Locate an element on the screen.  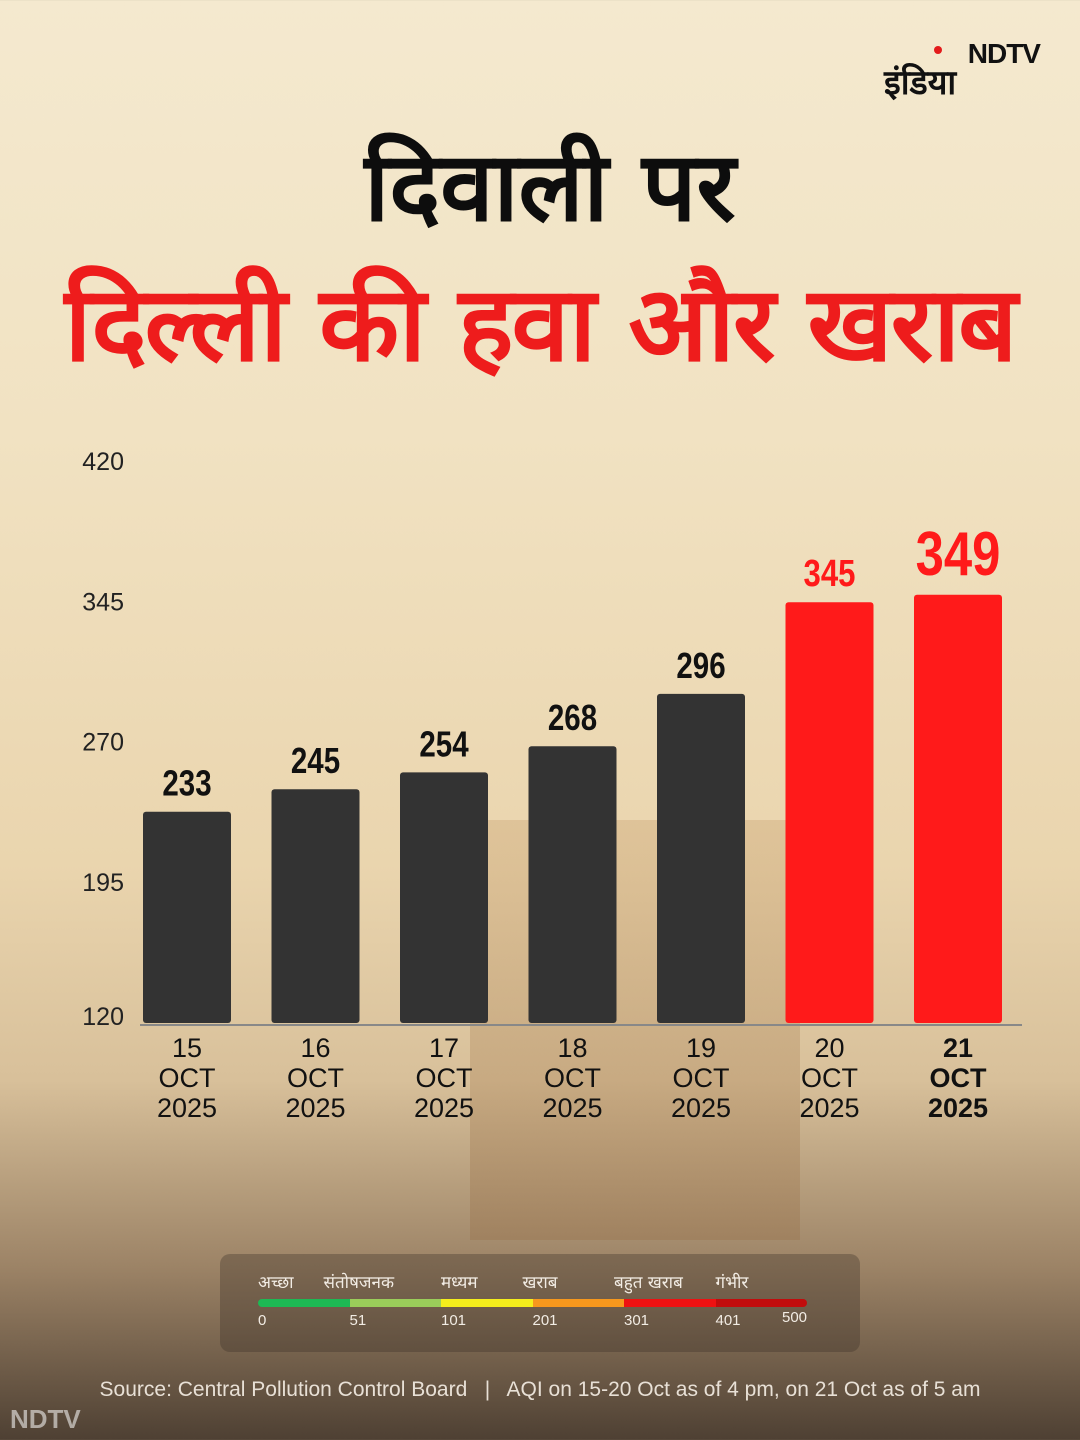
data-label: 268 is located at coordinates (572, 717).